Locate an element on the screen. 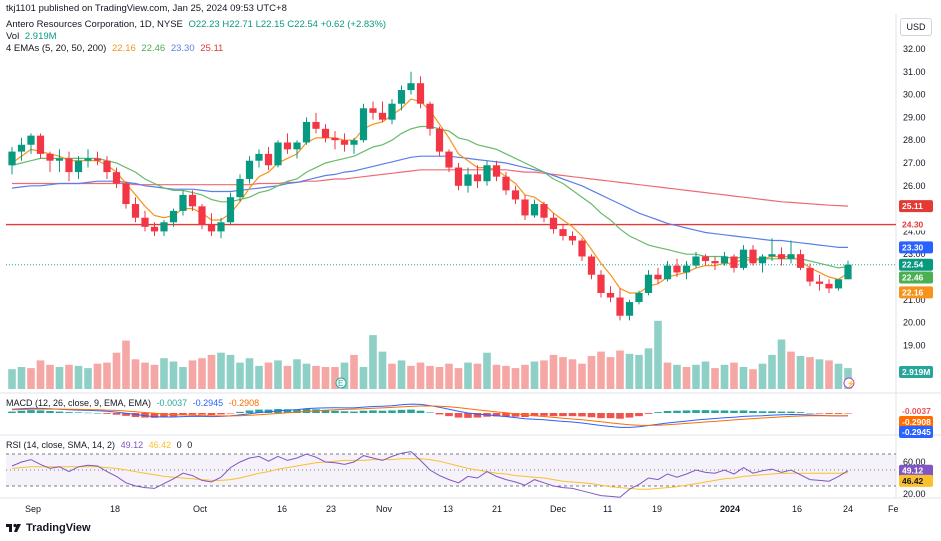  rsi-value-2: 46.42 is located at coordinates (160, 445).